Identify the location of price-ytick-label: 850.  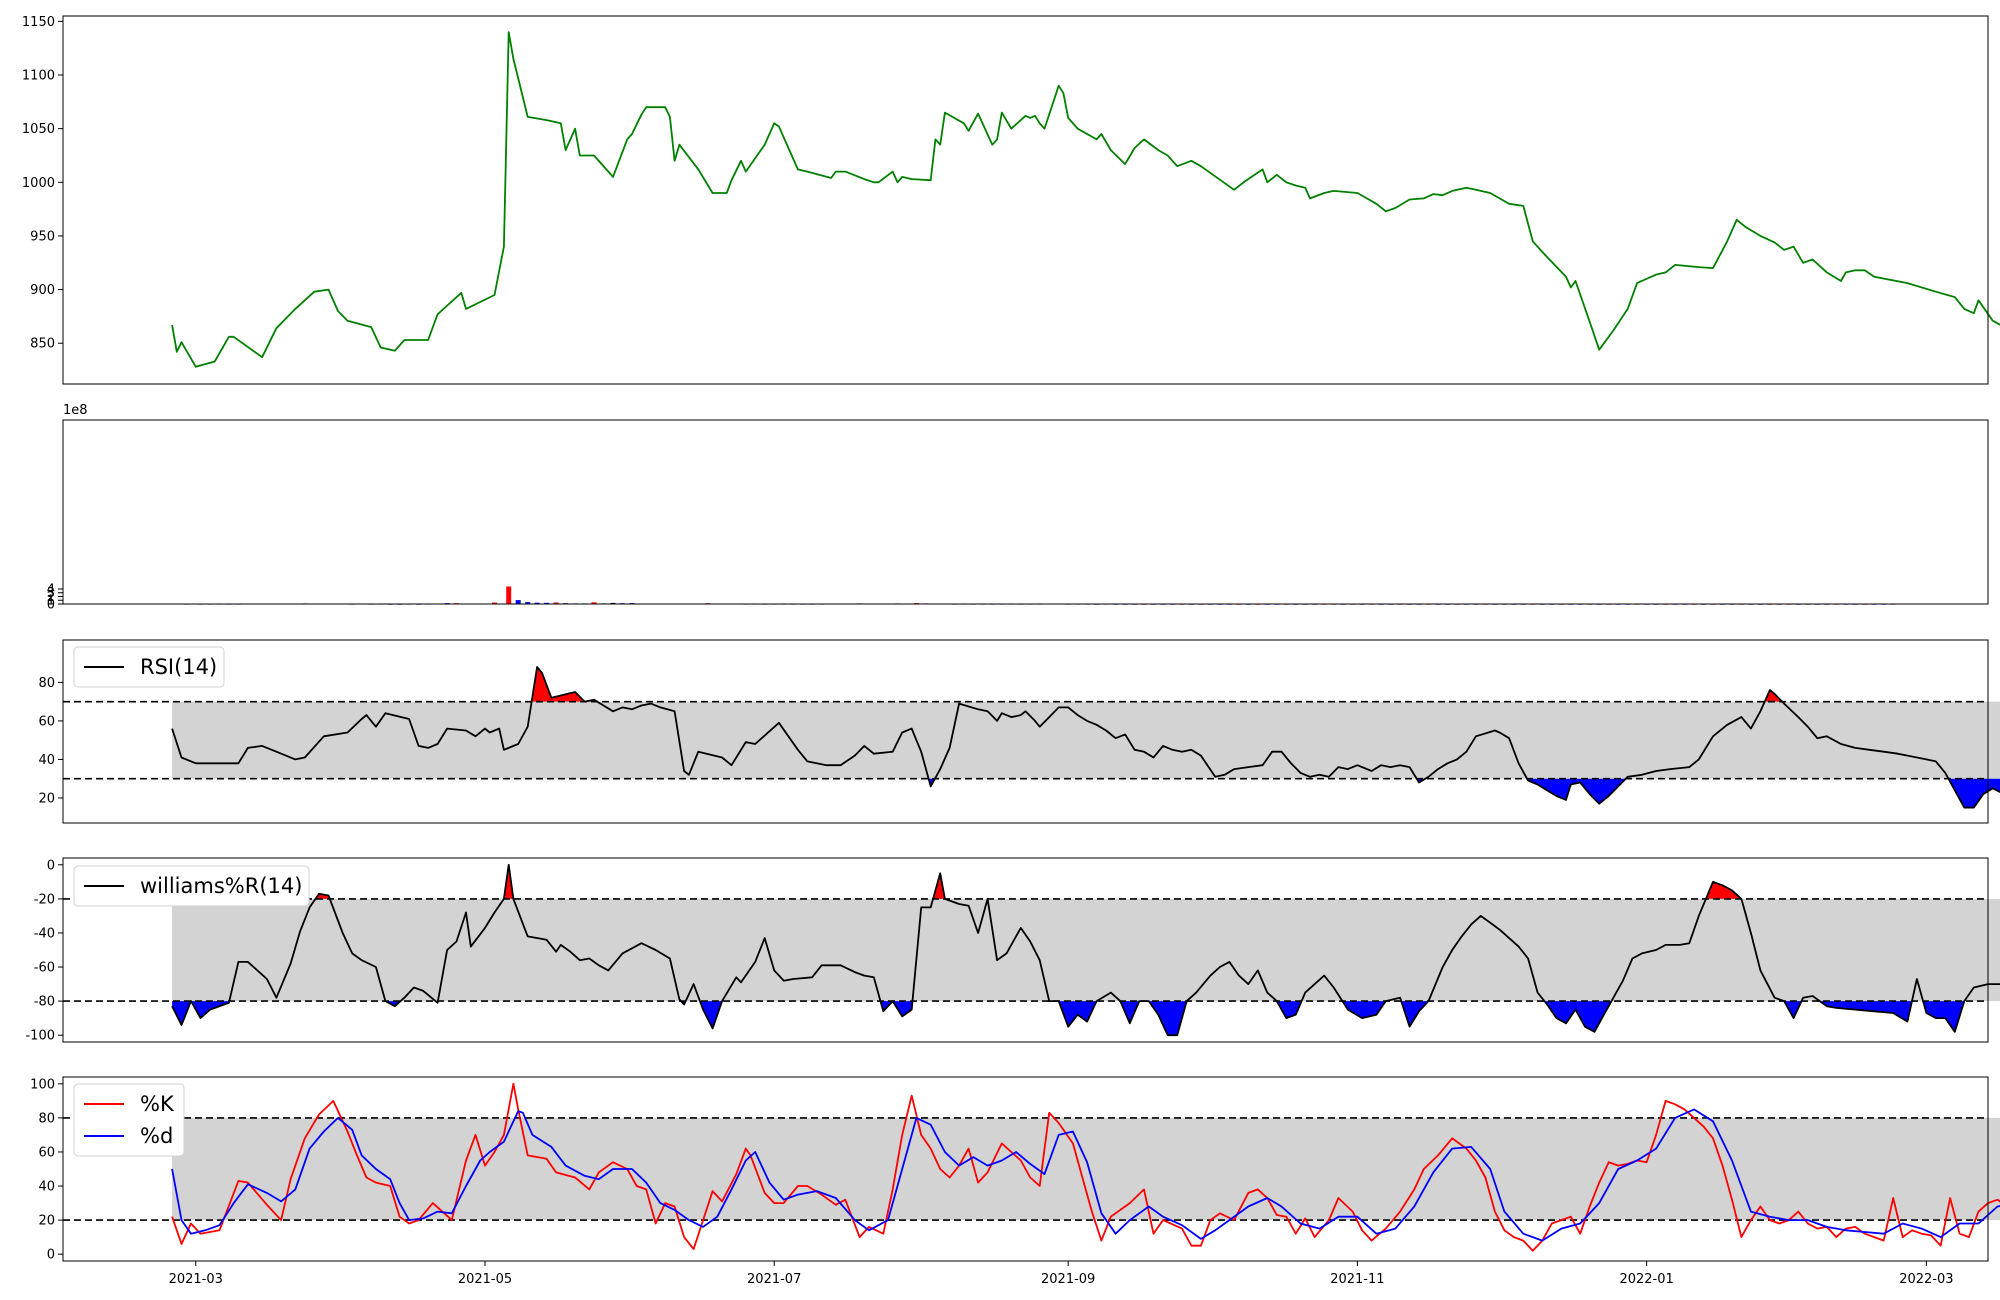
(42, 344).